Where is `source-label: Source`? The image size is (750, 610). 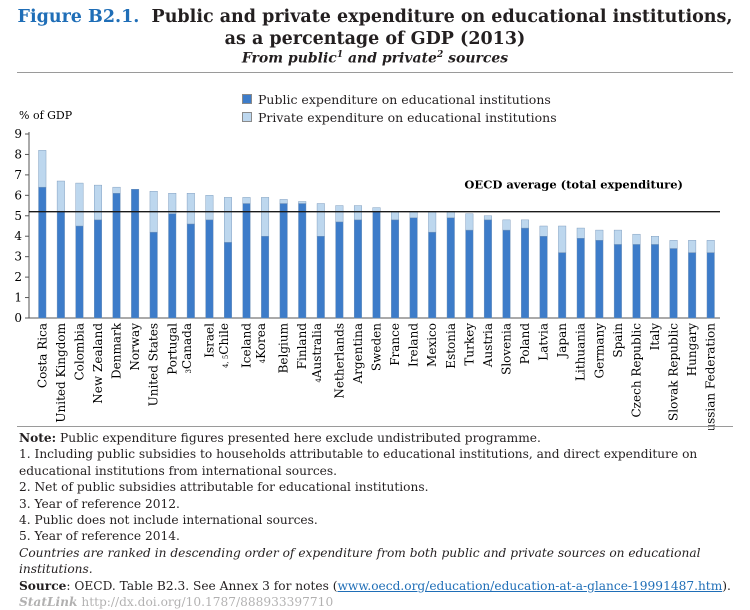 source-label: Source is located at coordinates (43, 585).